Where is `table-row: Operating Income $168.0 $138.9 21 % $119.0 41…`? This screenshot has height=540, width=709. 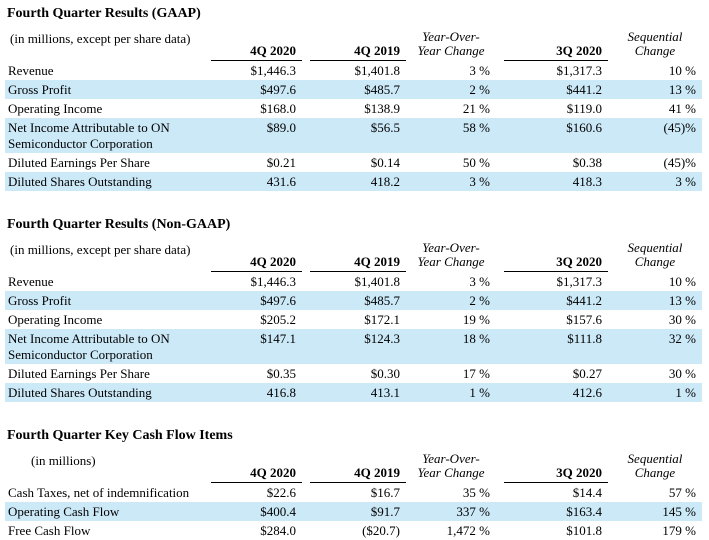 table-row: Operating Income $168.0 $138.9 21 % $119.0 41… is located at coordinates (353, 108).